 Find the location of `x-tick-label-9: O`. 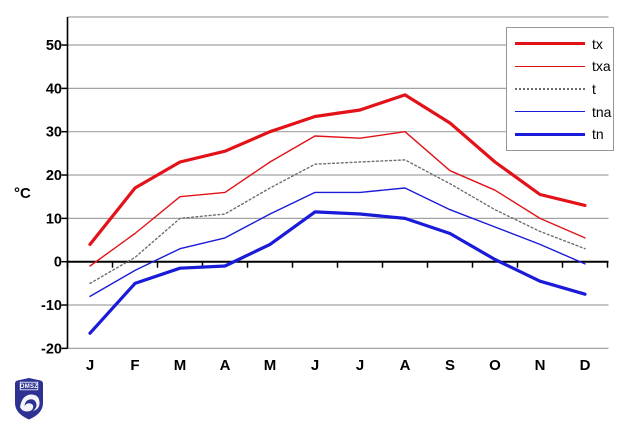

x-tick-label-9: O is located at coordinates (495, 365).